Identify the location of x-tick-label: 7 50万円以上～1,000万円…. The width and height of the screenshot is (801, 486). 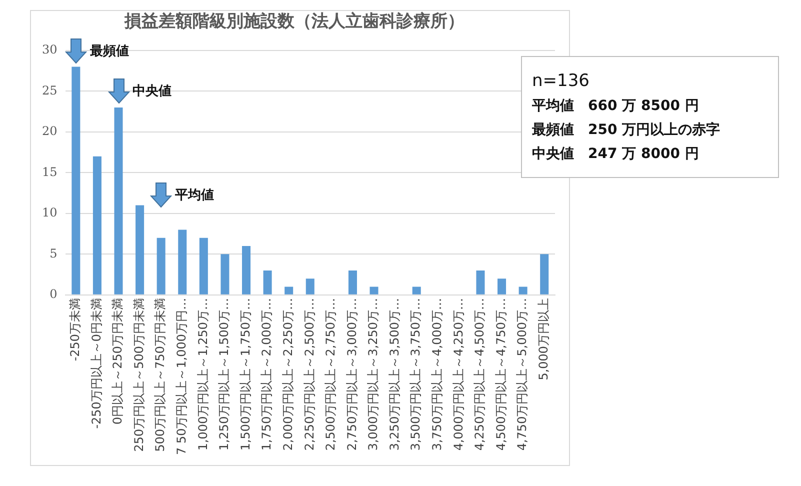
(181, 377).